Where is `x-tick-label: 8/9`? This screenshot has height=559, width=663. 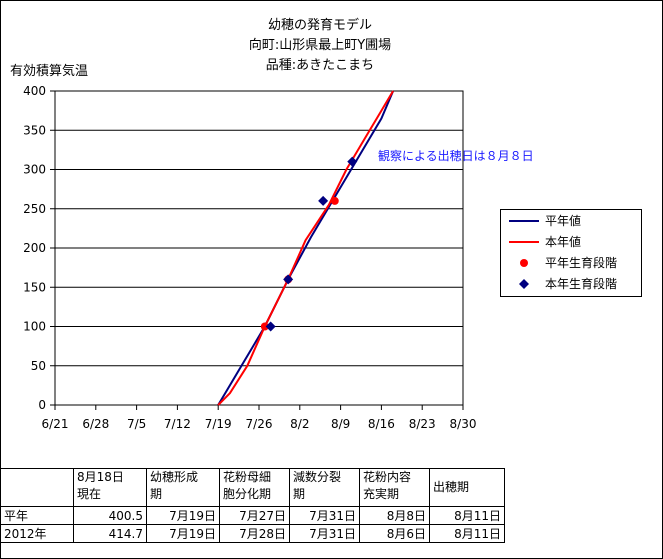 x-tick-label: 8/9 is located at coordinates (340, 424).